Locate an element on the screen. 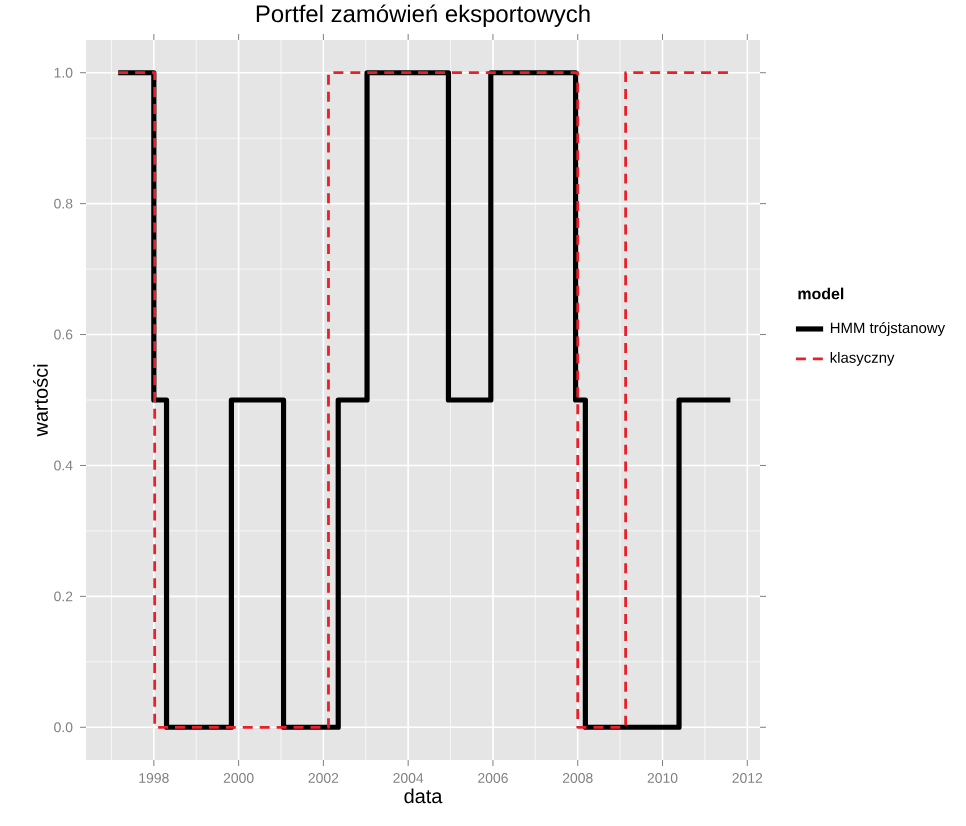  x-axis-title: data is located at coordinates (423, 796).